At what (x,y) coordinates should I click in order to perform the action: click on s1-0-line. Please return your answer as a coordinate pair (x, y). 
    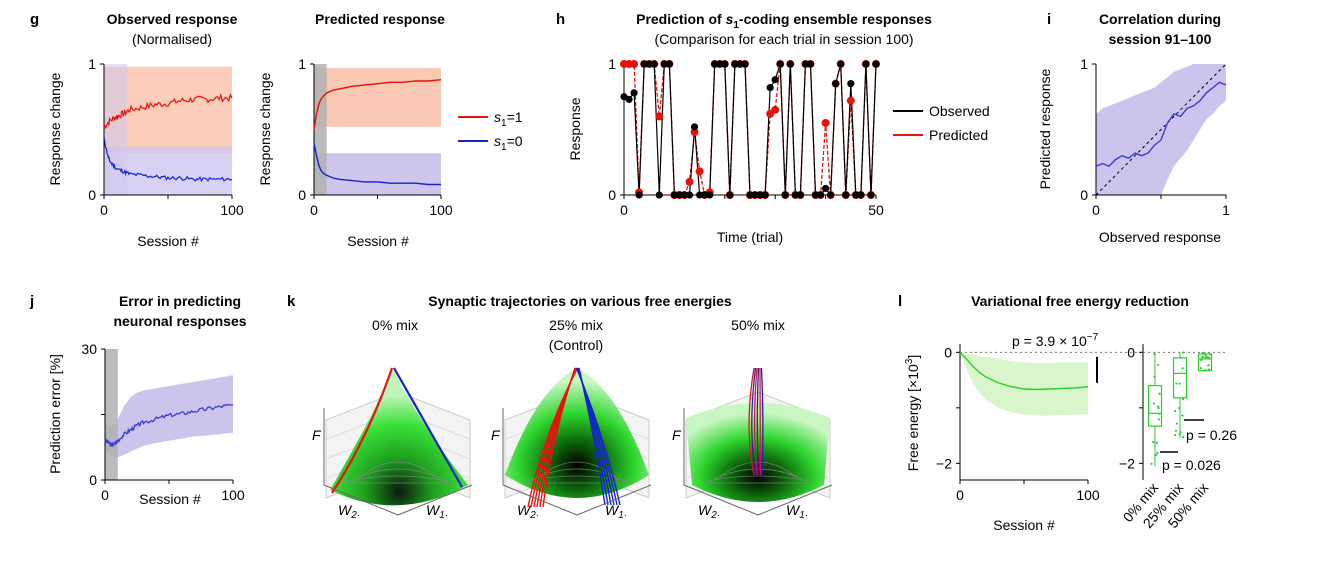
    Looking at the image, I should click on (377, 164).